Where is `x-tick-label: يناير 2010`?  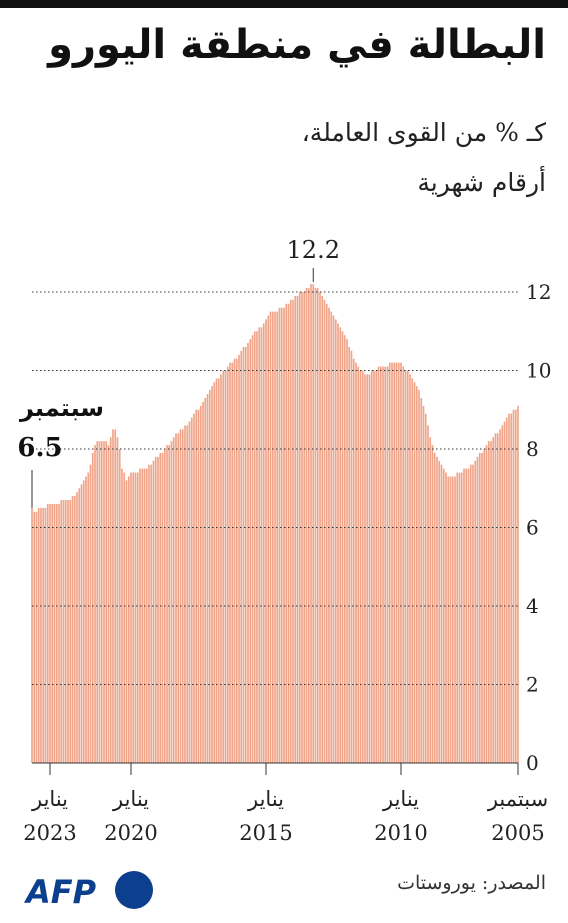
x-tick-label: يناير 2010 is located at coordinates (400, 816).